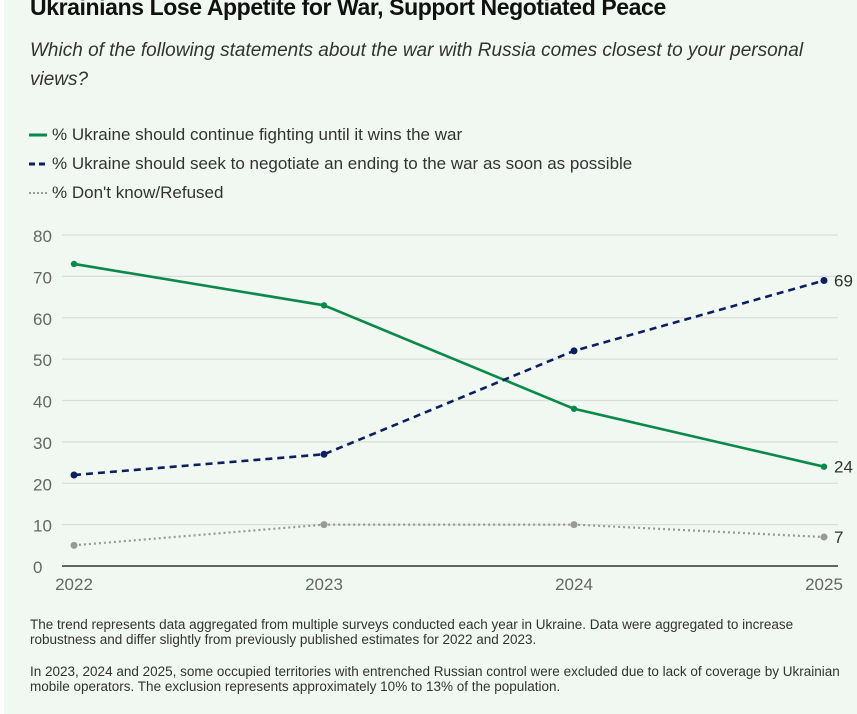  I want to click on y-tick-label: 60, so click(42, 319).